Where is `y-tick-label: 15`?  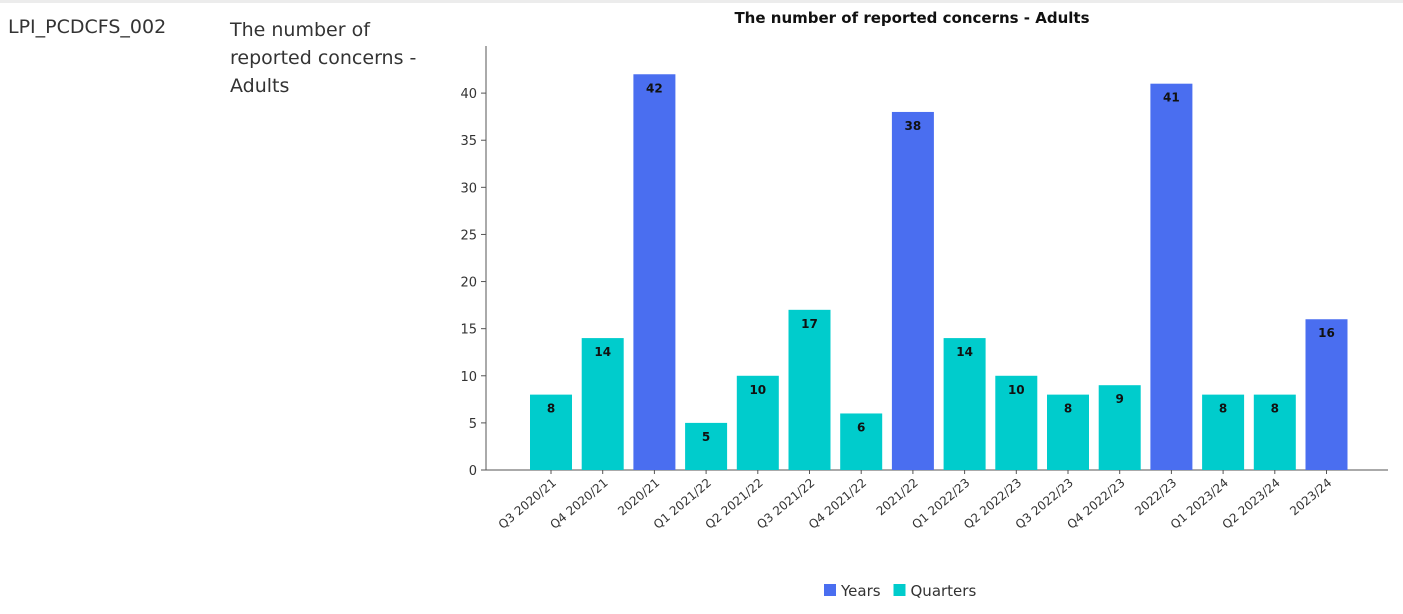
y-tick-label: 15 is located at coordinates (468, 330).